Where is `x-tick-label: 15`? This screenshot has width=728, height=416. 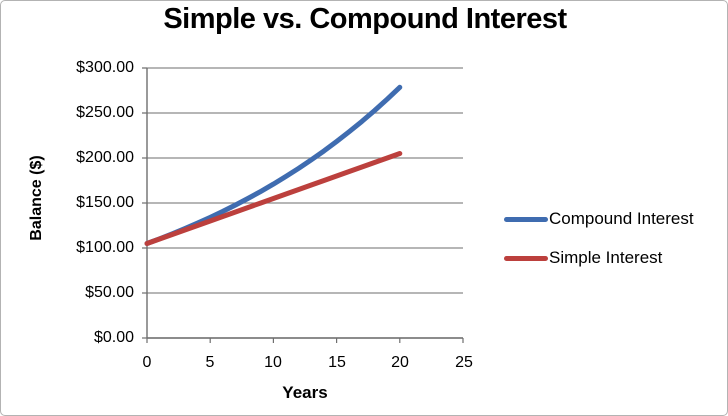
x-tick-label: 15 is located at coordinates (337, 362).